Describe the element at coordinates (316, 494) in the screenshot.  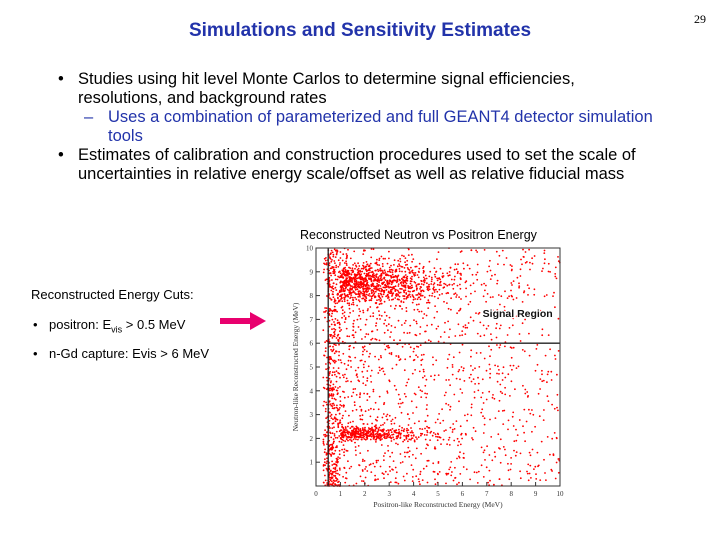
I see `x-tick-label: 0` at that location.